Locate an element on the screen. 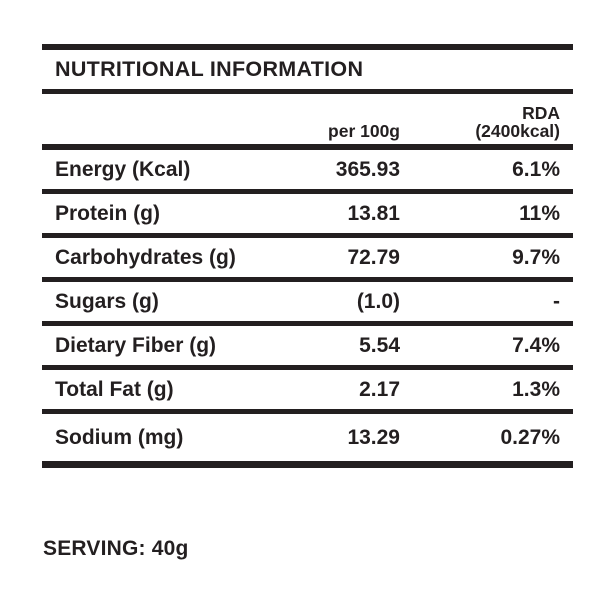  row-label: Dietary Fiber (g) is located at coordinates (136, 345).